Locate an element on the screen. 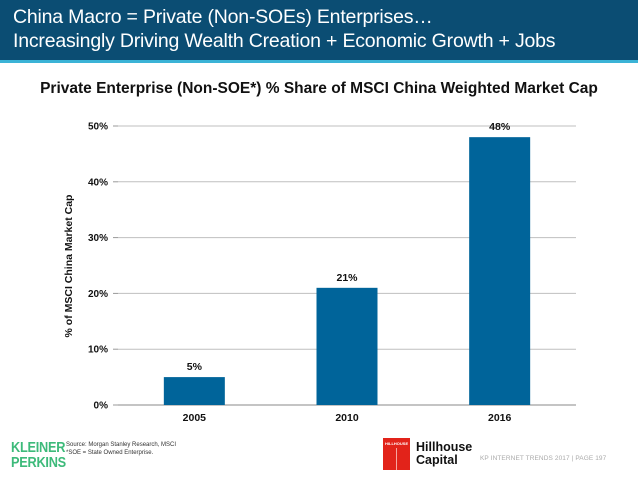 This screenshot has height=479, width=638. bar-2016 is located at coordinates (500, 271).